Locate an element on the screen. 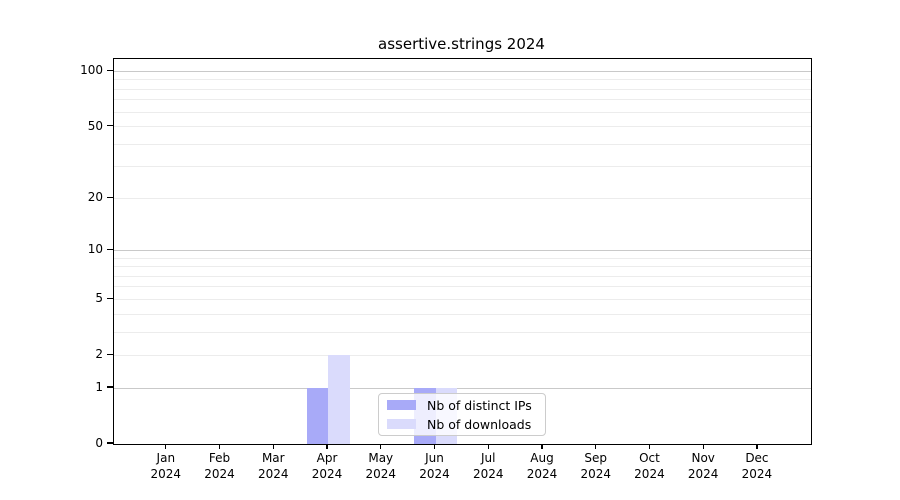  y-tick-label: 1 is located at coordinates (99, 387).